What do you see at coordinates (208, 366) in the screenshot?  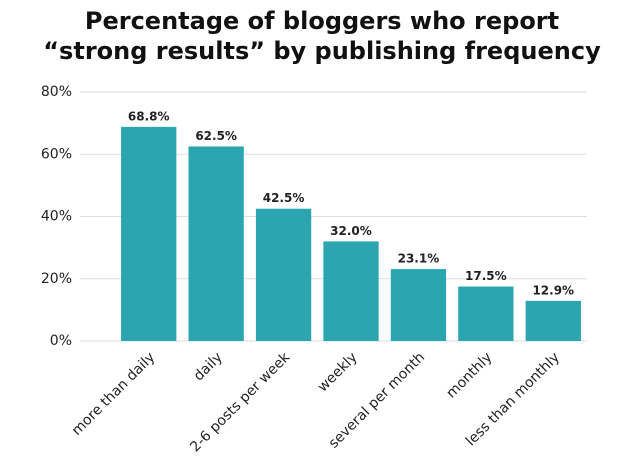 I see `x-tick-label: daily` at bounding box center [208, 366].